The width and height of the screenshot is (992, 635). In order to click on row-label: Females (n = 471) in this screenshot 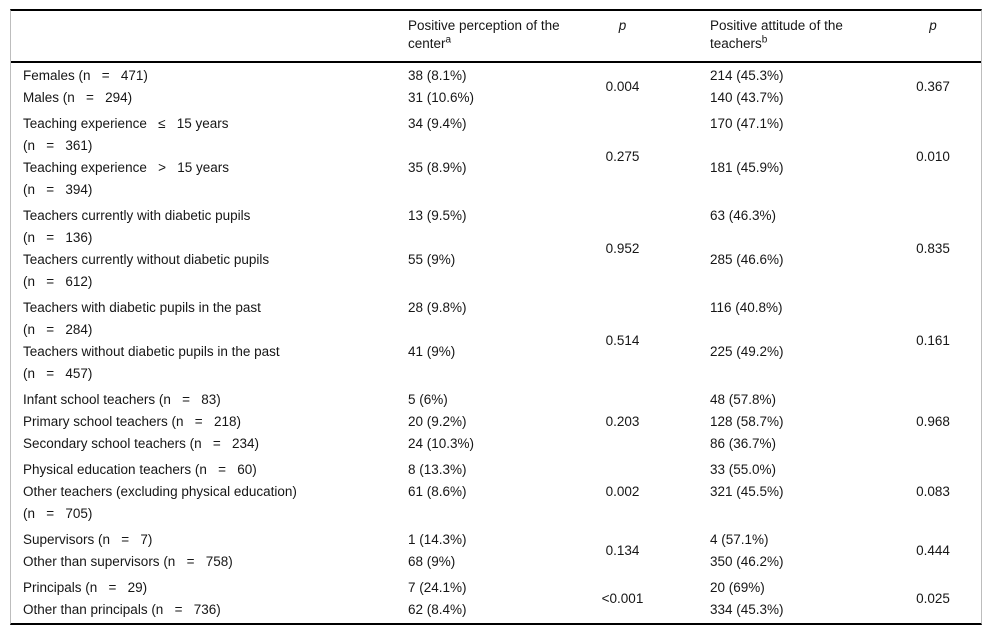, I will do `click(85, 75)`.